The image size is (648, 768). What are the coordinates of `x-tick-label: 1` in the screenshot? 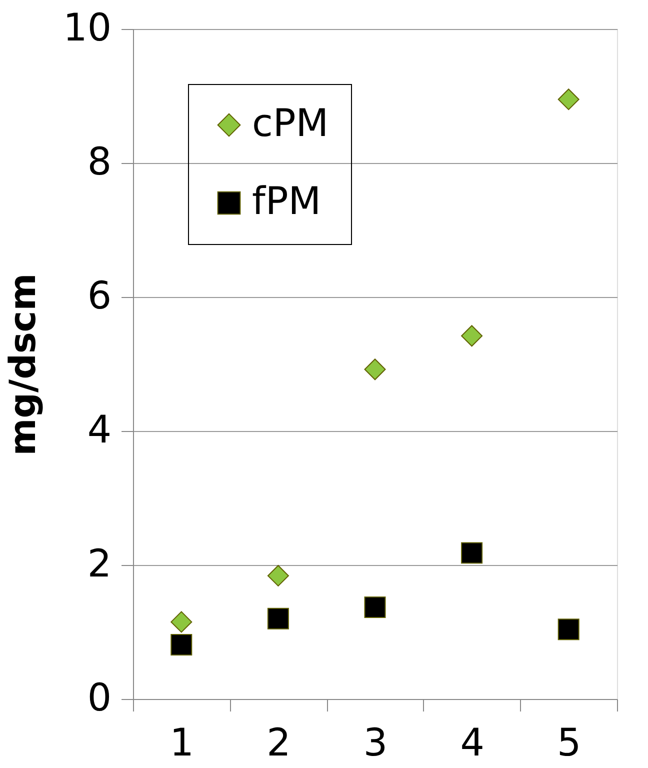 It's located at (182, 742).